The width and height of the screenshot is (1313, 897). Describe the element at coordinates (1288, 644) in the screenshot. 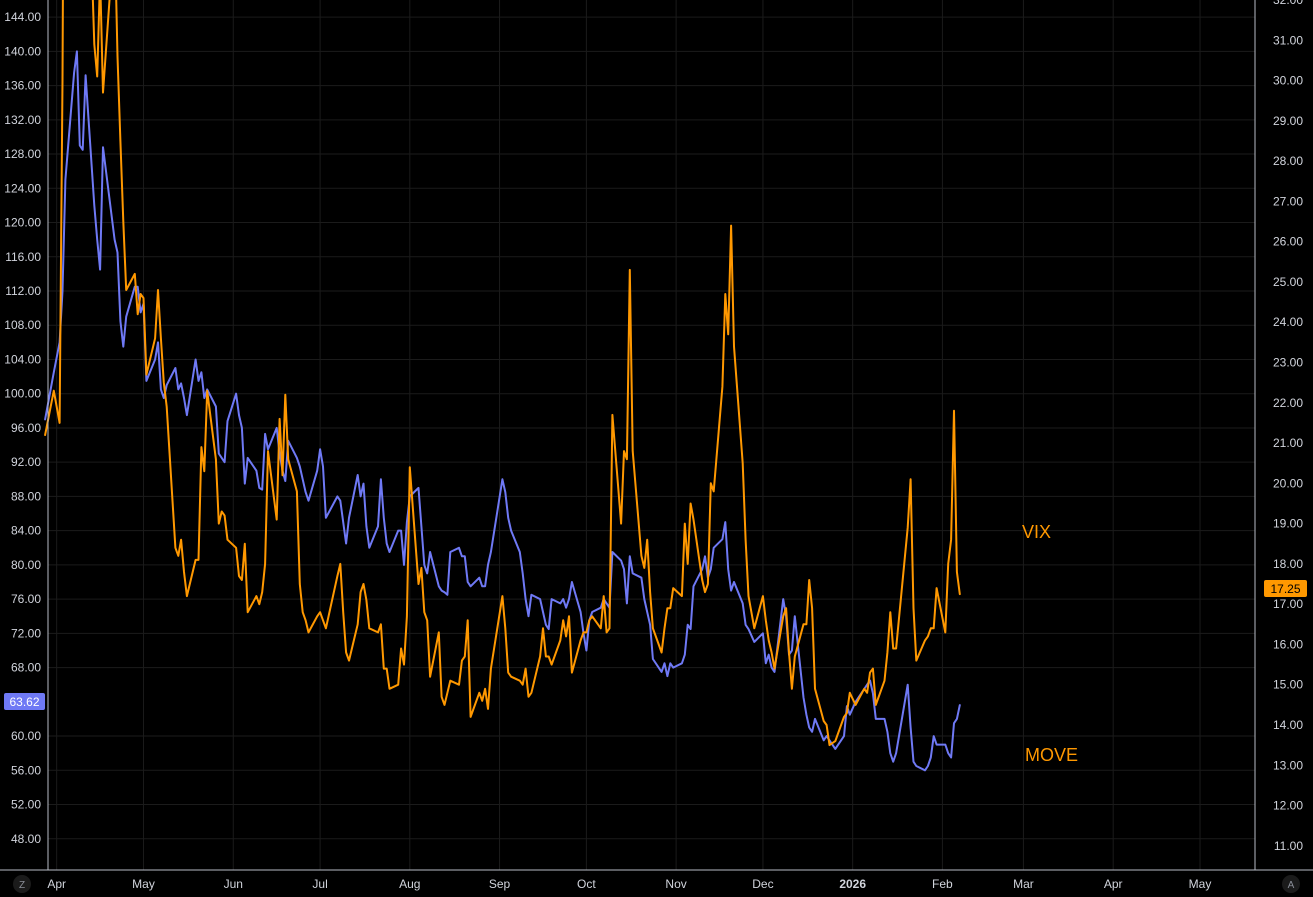

I see `right-tick-label: 16.00` at that location.